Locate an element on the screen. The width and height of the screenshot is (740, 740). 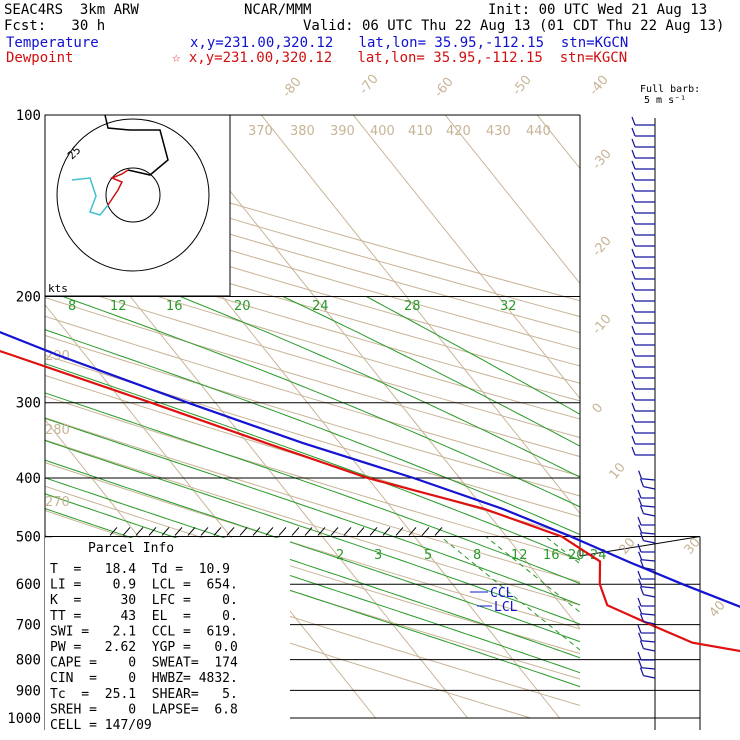
forecast-hour: Fcst: 30 h is located at coordinates (55, 26).